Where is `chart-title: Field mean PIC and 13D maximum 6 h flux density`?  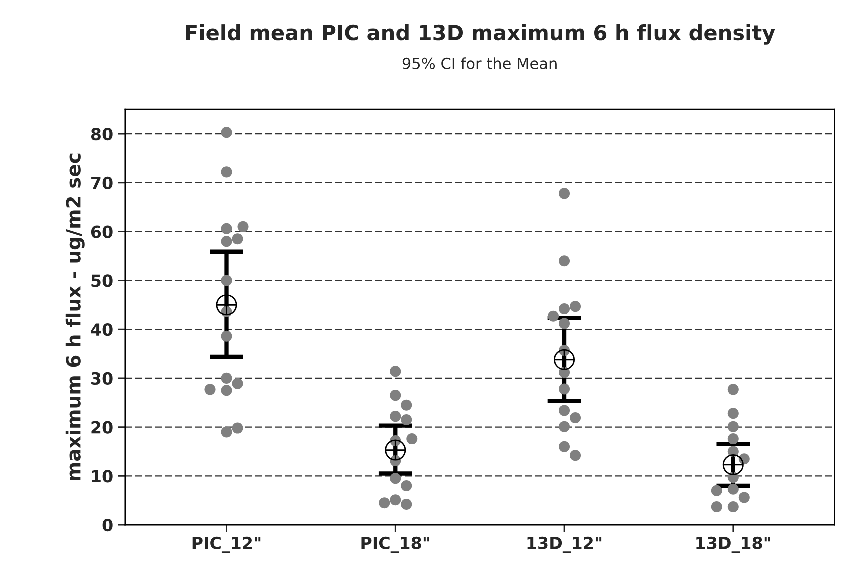
chart-title: Field mean PIC and 13D maximum 6 h flux density is located at coordinates (481, 34).